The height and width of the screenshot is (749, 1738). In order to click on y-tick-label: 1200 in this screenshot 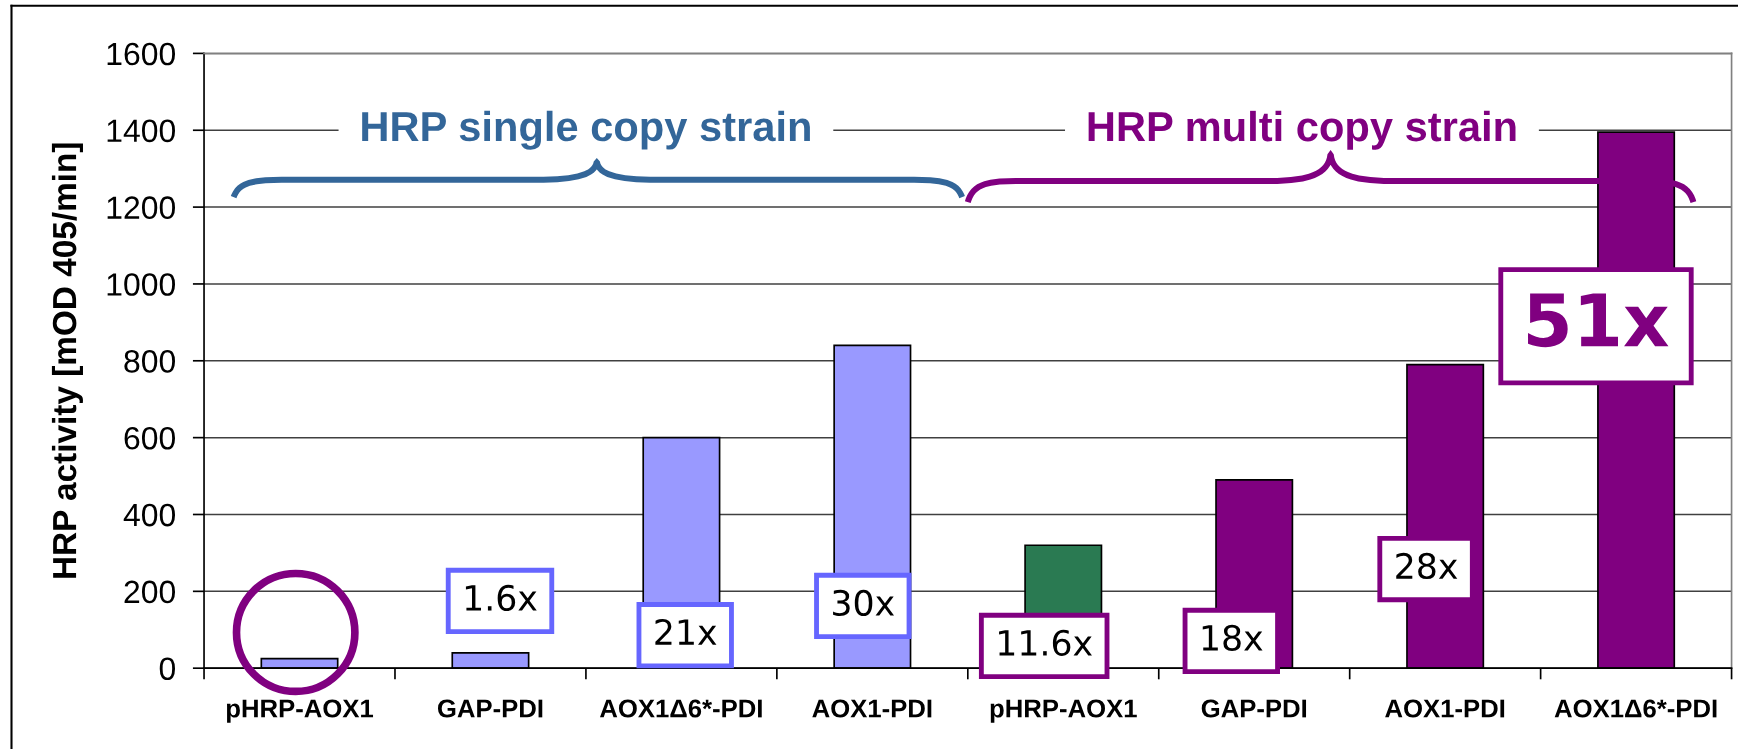, I will do `click(141, 207)`.